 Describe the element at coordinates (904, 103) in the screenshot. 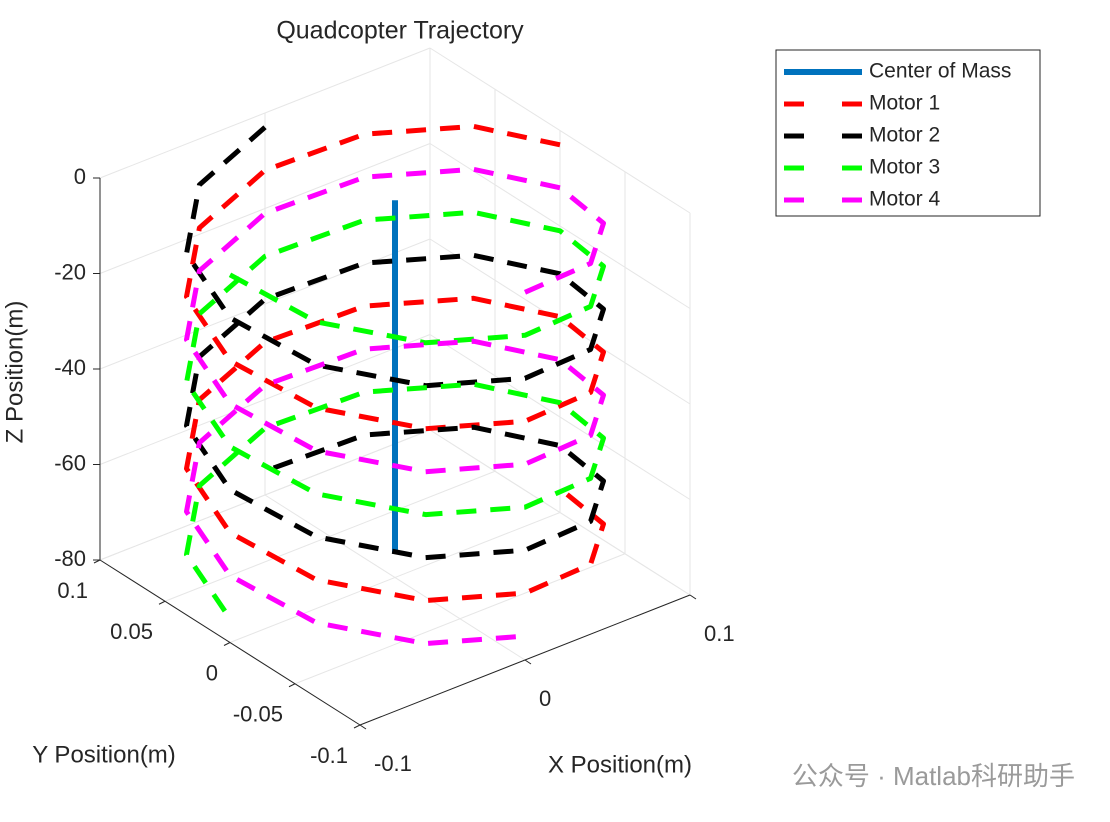

I see `legend-label: Motor 1` at that location.